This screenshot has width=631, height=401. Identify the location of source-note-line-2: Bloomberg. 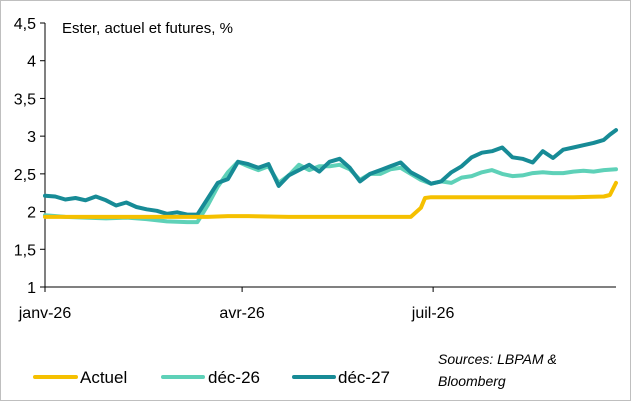
(472, 381).